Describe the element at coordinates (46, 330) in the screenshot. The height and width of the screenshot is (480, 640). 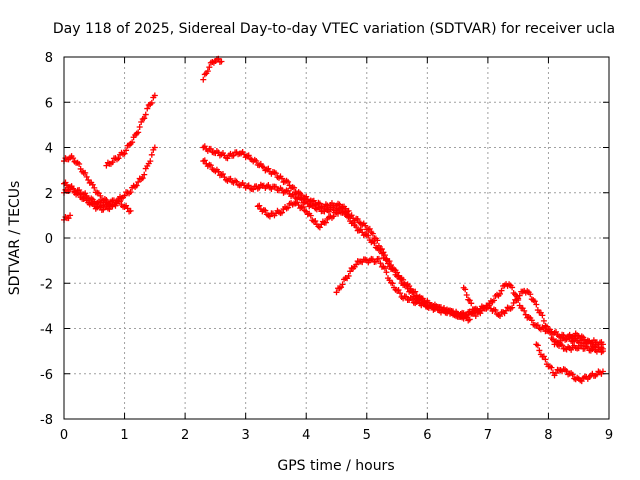
I see `y-tick-label: -4` at that location.